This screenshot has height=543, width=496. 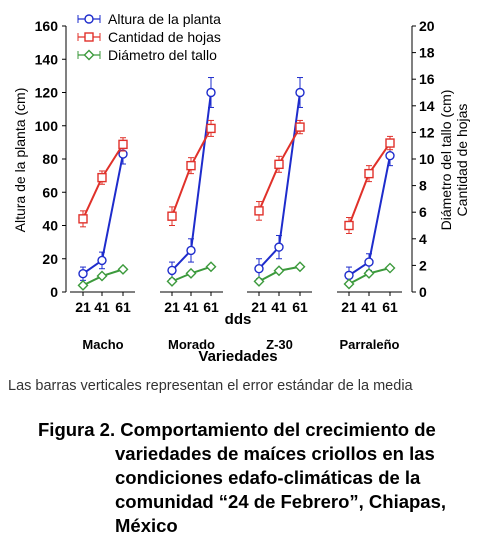 What do you see at coordinates (238, 319) in the screenshot?
I see `x-axis-label: dds` at bounding box center [238, 319].